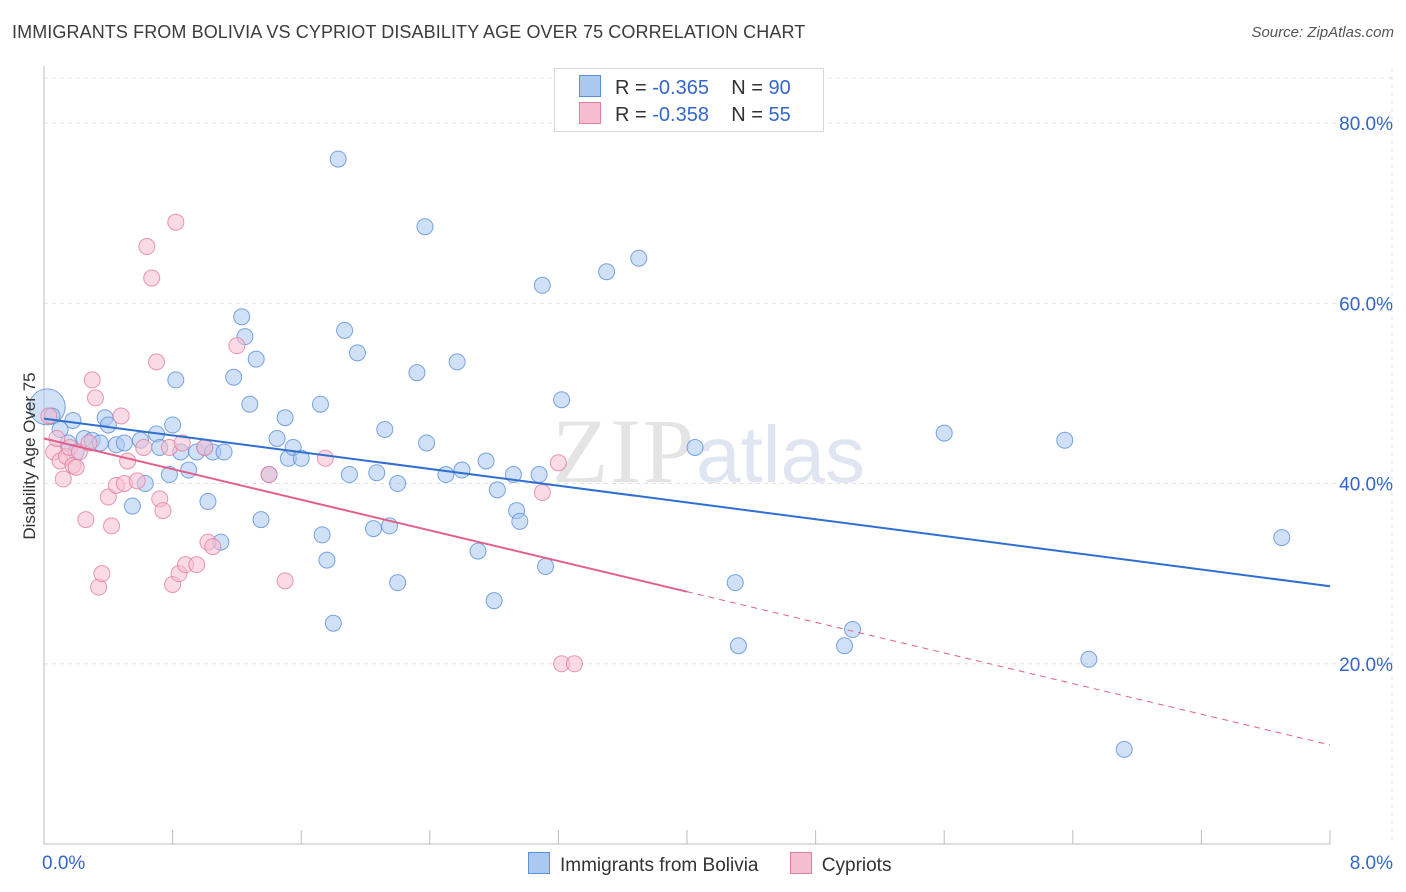 The height and width of the screenshot is (892, 1406). Describe the element at coordinates (590, 113) in the screenshot. I see `cypriot-swatch` at that location.